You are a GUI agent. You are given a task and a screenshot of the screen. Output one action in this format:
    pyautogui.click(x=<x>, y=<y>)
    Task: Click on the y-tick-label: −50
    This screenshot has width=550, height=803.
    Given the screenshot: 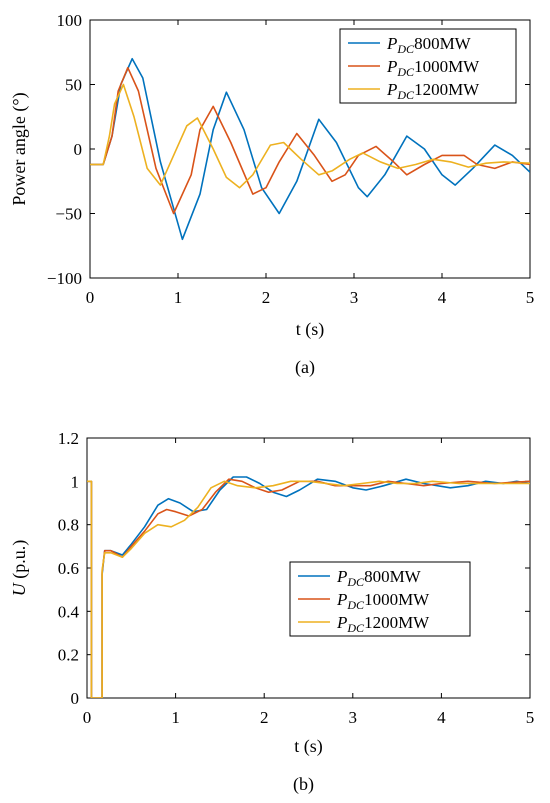 What is the action you would take?
    pyautogui.click(x=68, y=214)
    